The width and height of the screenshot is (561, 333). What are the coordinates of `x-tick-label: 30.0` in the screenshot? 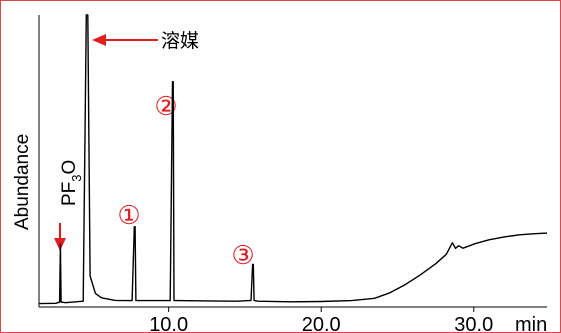 It's located at (473, 323).